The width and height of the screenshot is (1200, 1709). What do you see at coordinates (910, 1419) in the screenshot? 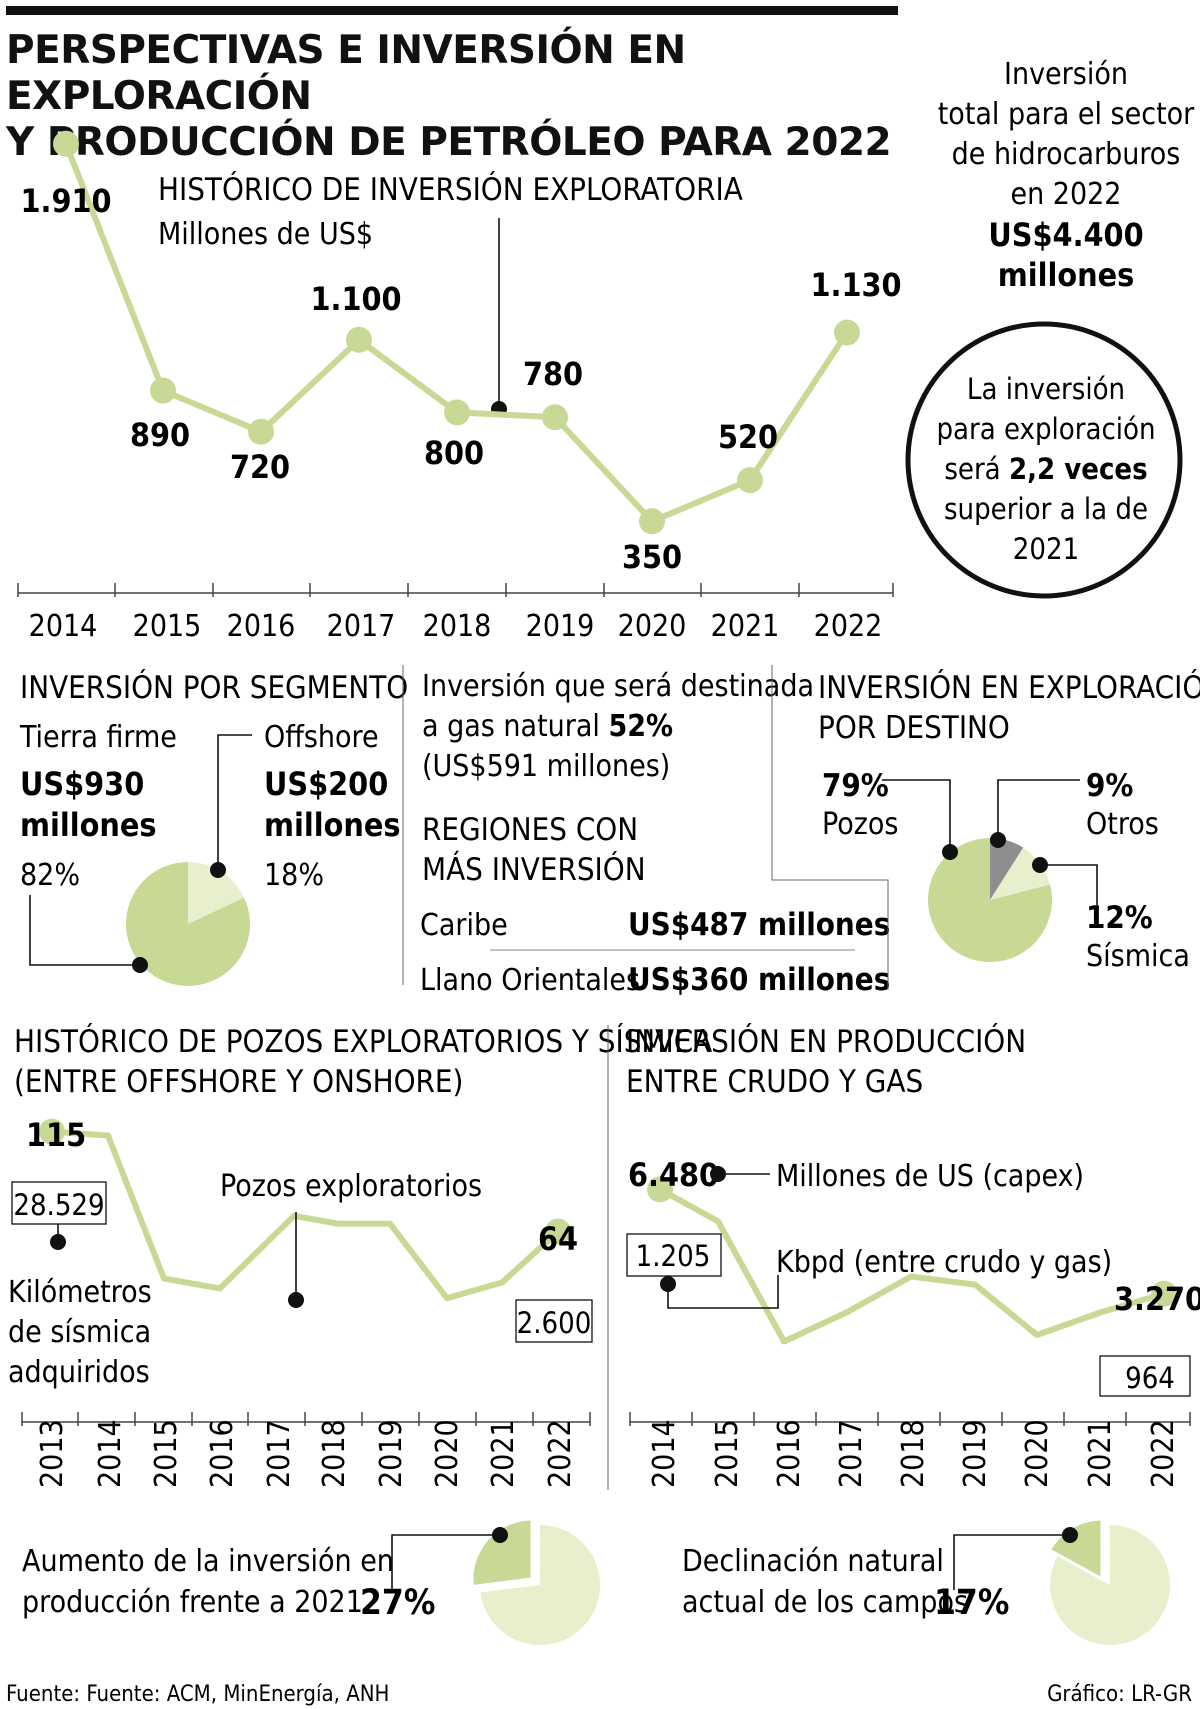
I see `prod-x-ticks` at bounding box center [910, 1419].